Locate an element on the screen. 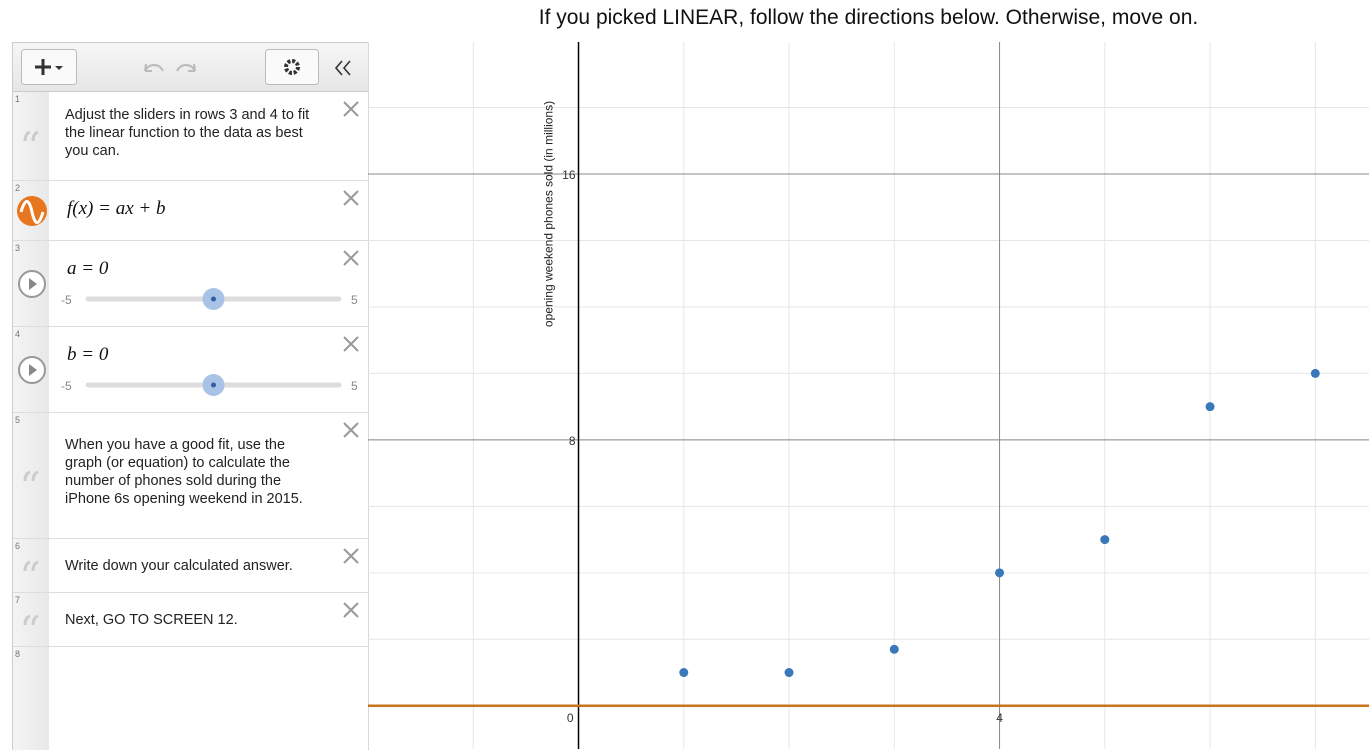  expression-row: 2 f(x) = ax + b is located at coordinates (190, 211).